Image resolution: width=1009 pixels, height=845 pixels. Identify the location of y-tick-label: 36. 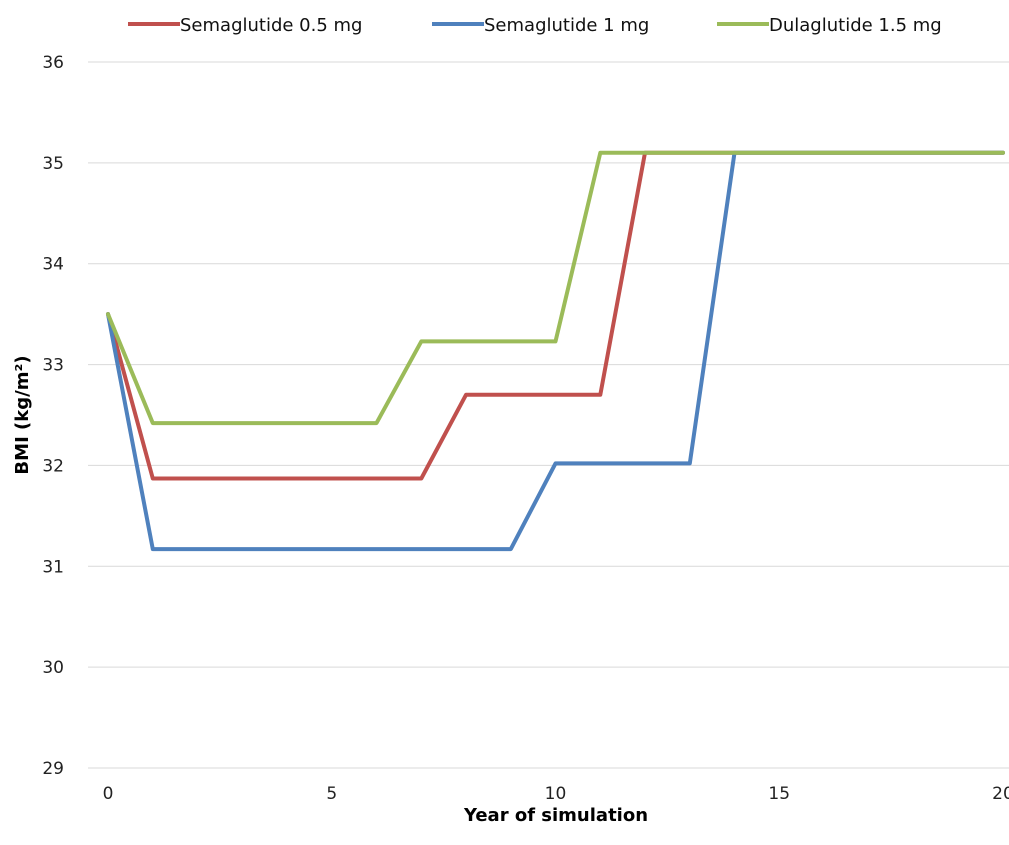
(53, 63).